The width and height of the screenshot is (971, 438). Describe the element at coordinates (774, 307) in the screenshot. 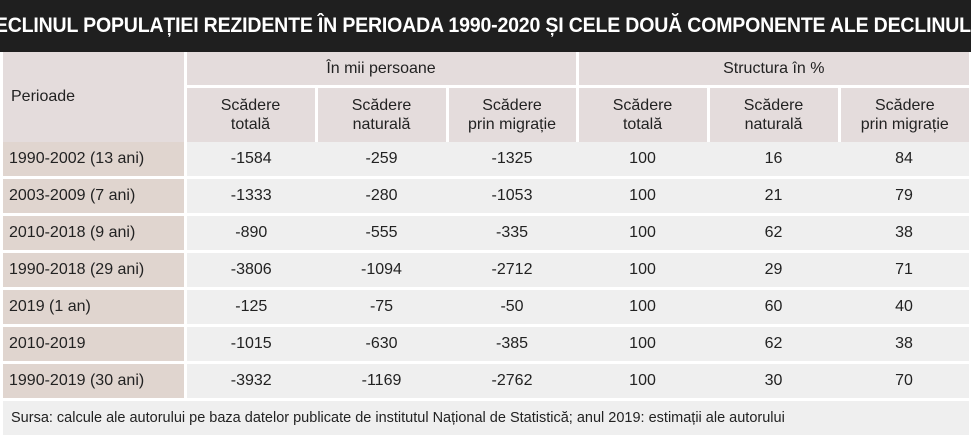

I see `value-cell: 60` at that location.